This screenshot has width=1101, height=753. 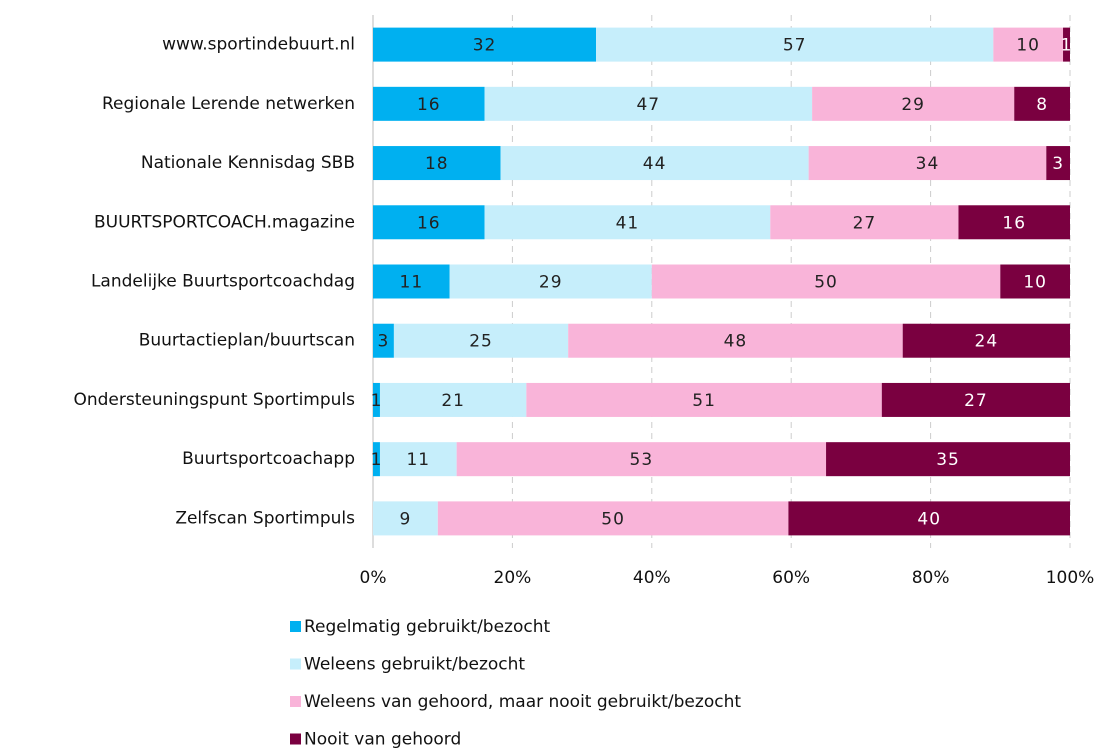 What do you see at coordinates (265, 518) in the screenshot?
I see `y-tick-label: Zelfscan Sportimpuls` at bounding box center [265, 518].